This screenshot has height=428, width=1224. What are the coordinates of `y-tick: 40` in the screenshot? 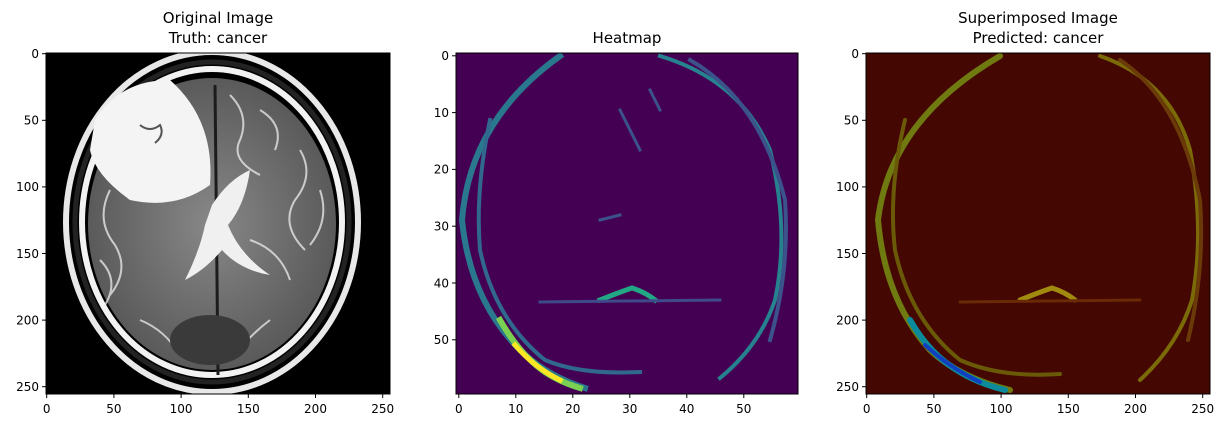 It's located at (445, 283).